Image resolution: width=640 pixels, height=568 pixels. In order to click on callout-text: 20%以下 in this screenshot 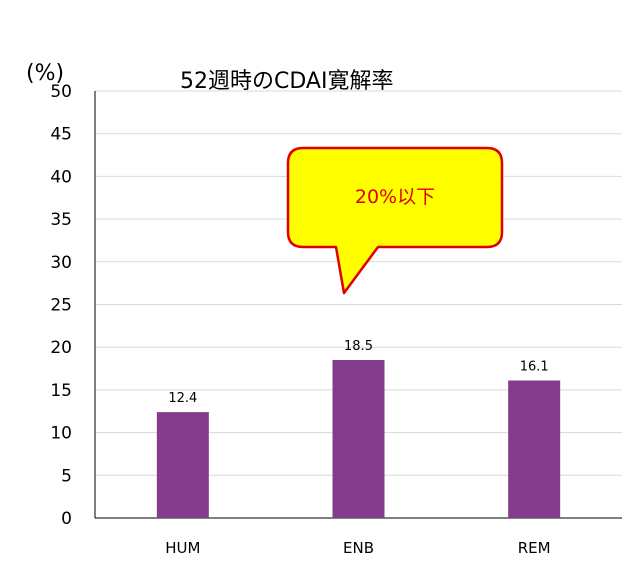, I will do `click(395, 197)`.